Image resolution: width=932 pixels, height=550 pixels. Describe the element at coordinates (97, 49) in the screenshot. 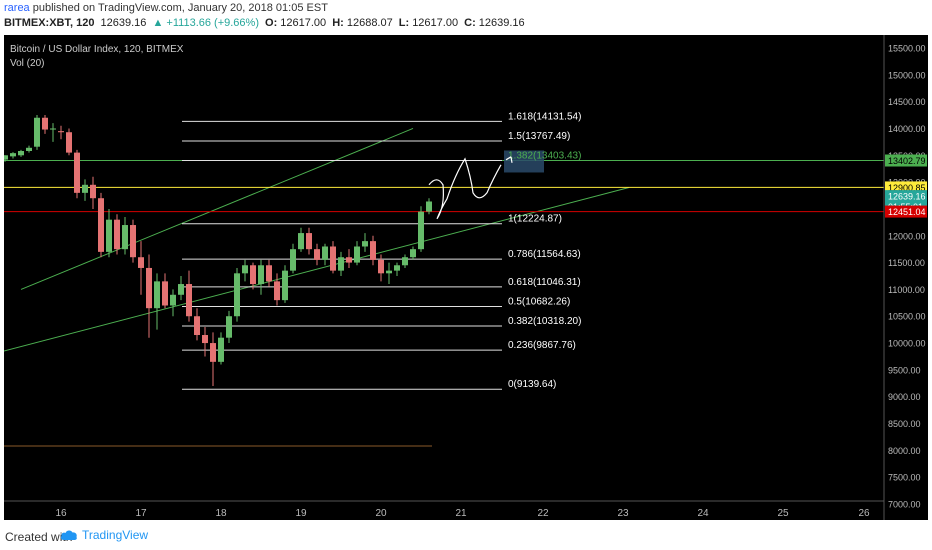

I see `chart-title: Bitcoin / US Dollar Index, 120, BITMEX` at that location.